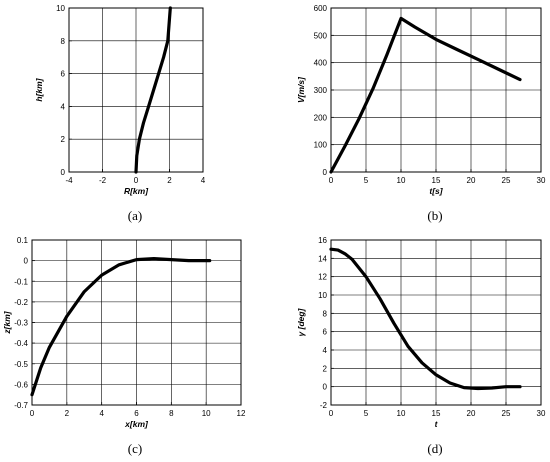 The image size is (550, 462). I want to click on x-axis-label: t, so click(437, 424).